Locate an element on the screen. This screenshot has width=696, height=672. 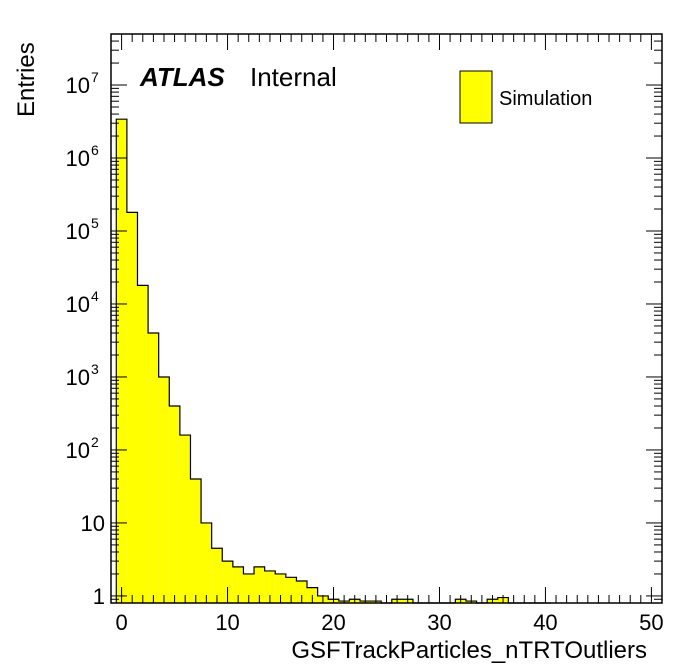
y-tick-label: 10 5 is located at coordinates (82, 229).